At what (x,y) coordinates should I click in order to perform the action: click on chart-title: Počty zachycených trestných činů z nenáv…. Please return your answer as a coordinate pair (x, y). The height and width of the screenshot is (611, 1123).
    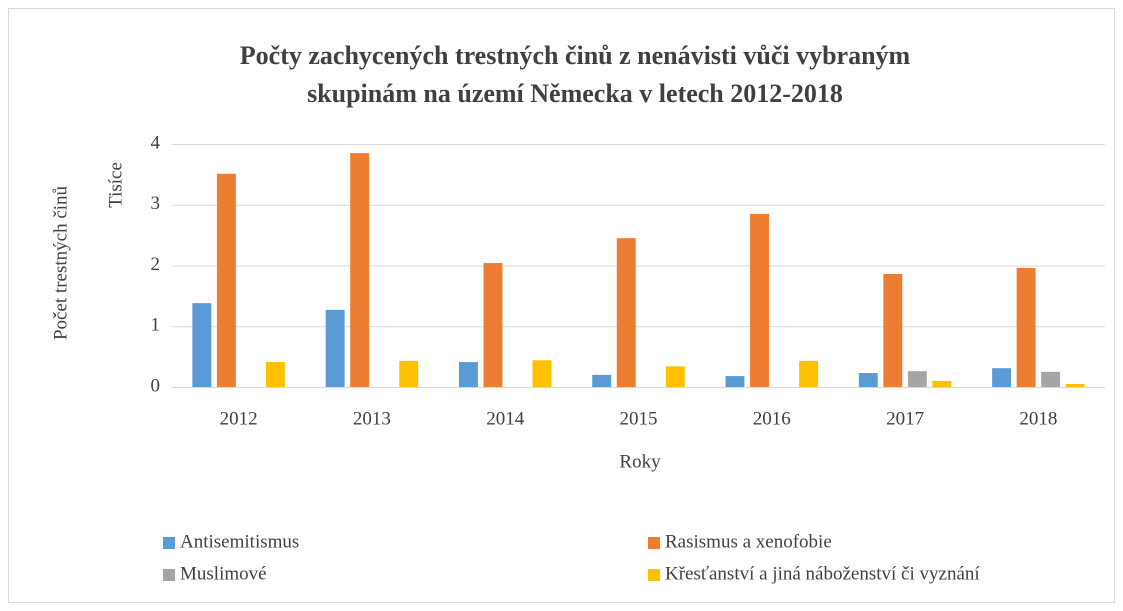
    Looking at the image, I should click on (575, 55).